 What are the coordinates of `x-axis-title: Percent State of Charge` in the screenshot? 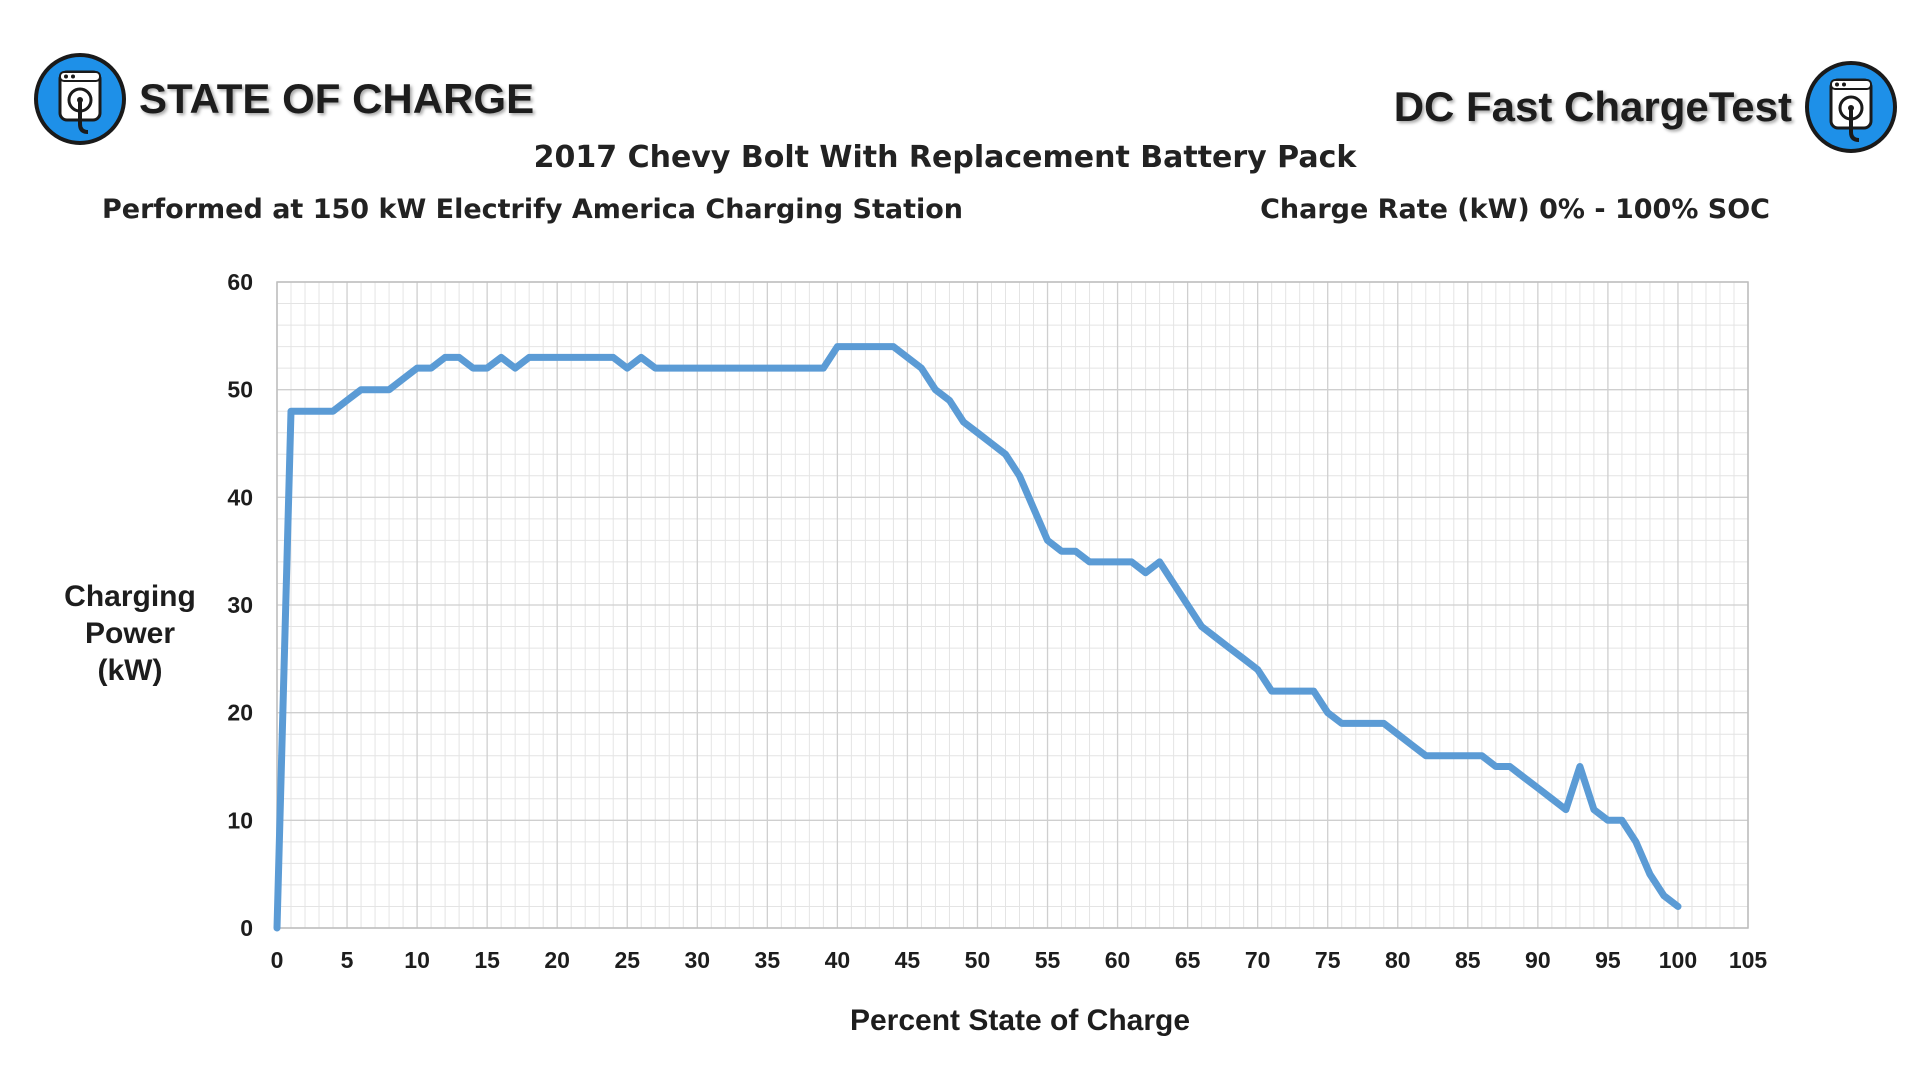 It's located at (1020, 1020).